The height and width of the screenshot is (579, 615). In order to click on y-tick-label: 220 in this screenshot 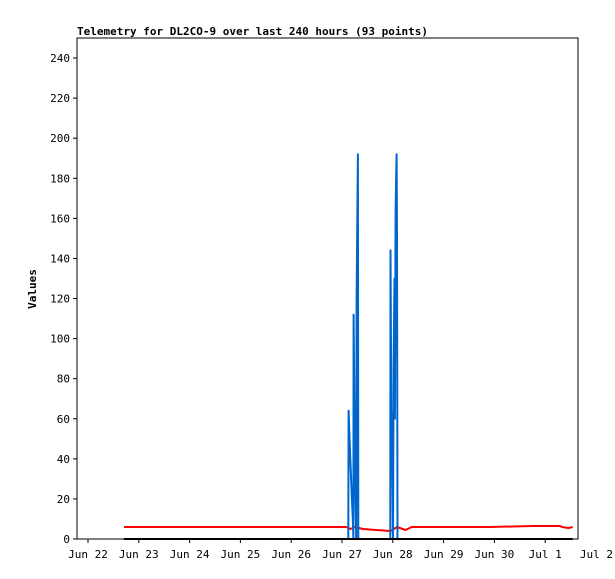, I will do `click(60, 98)`.